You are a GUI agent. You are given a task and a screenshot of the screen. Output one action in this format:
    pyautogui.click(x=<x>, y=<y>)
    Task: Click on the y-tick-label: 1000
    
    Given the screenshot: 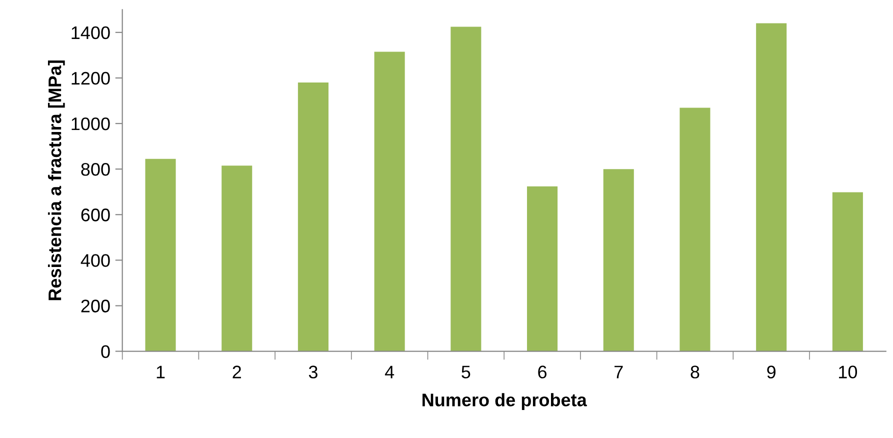 What is the action you would take?
    pyautogui.click(x=91, y=123)
    